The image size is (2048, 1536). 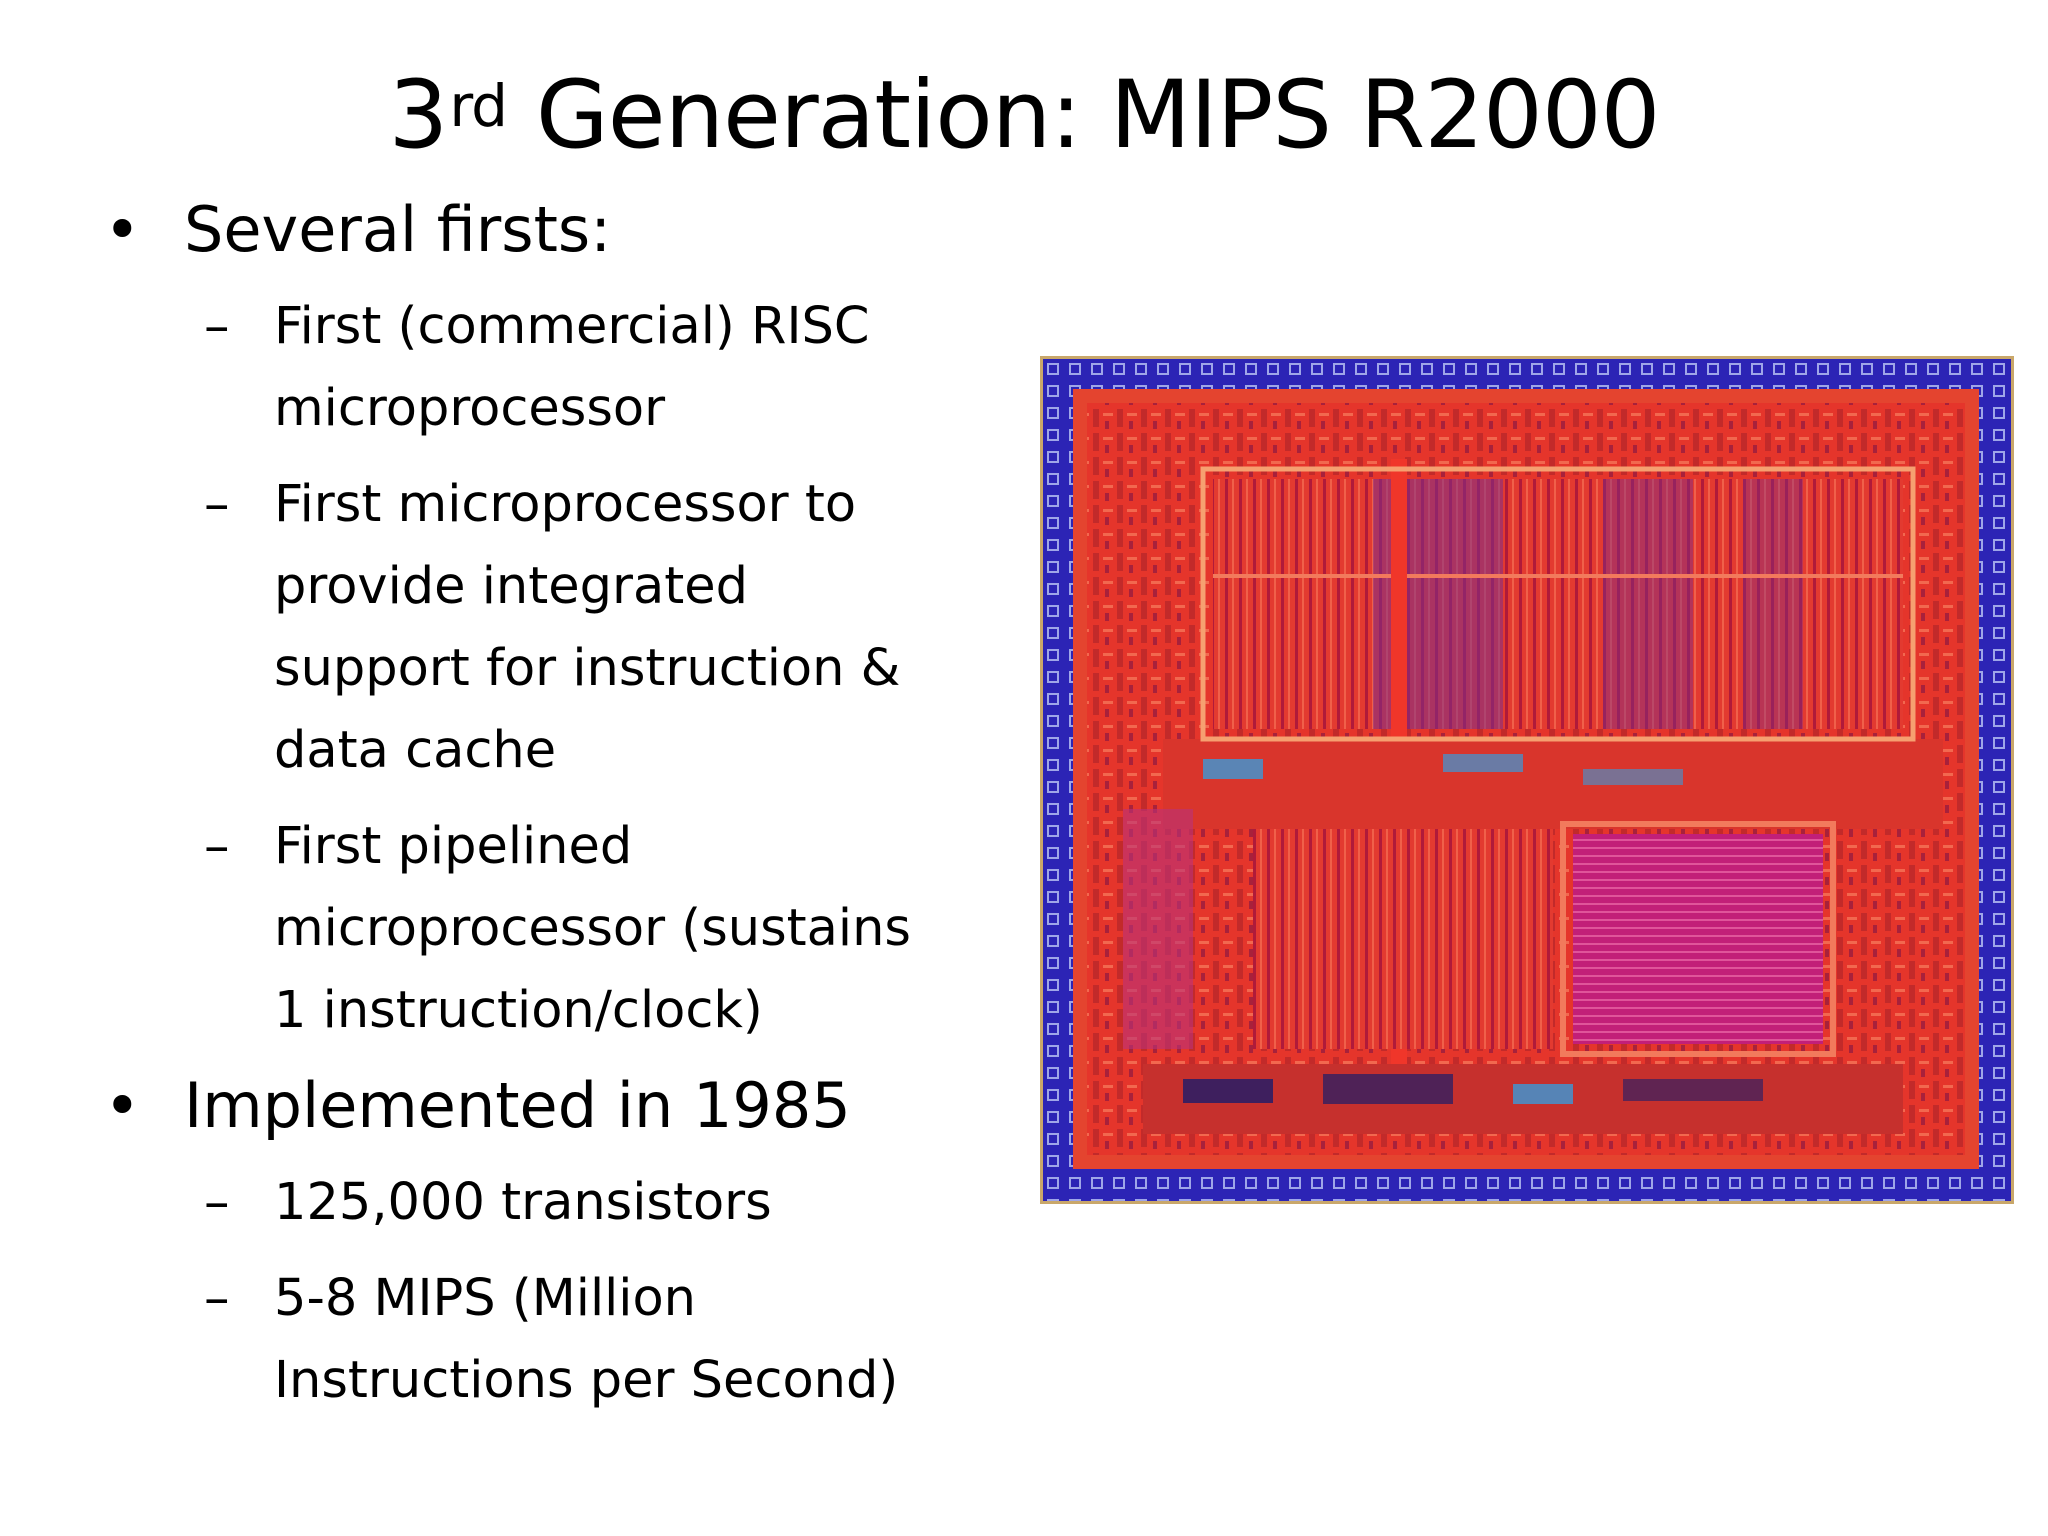 I want to click on sub-item-line: microprocessor, so click(x=470, y=408).